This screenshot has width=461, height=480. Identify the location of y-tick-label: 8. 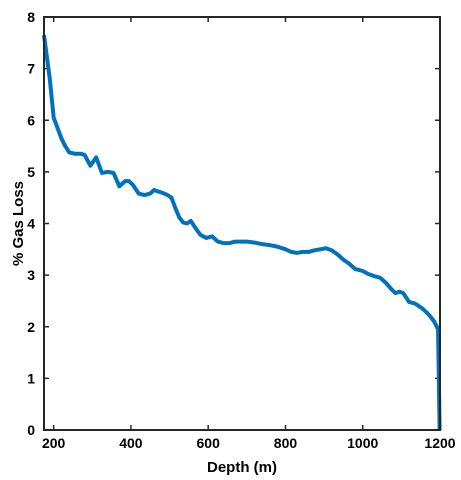
(31, 17).